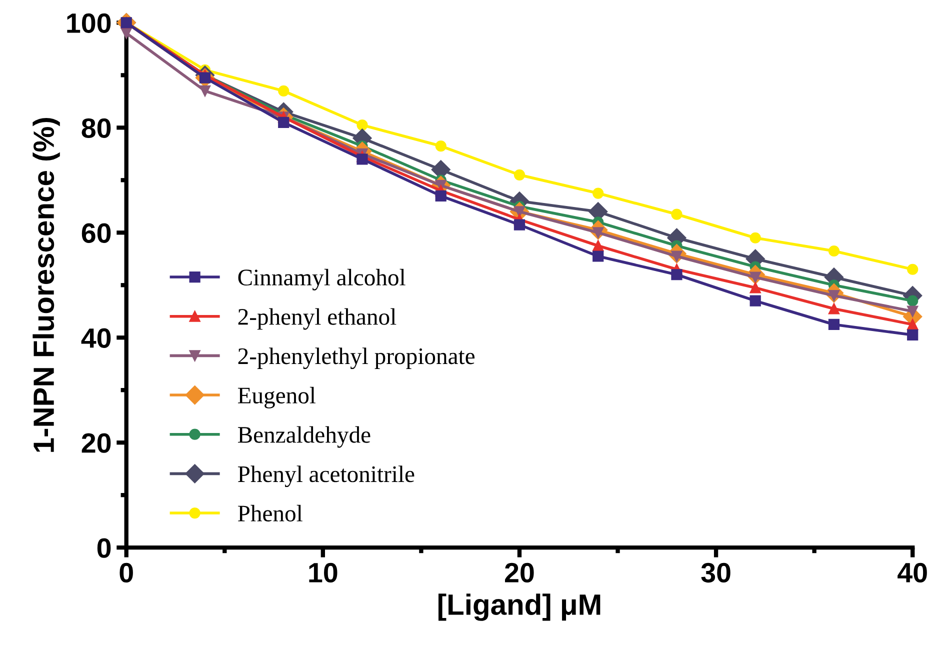  Describe the element at coordinates (126, 572) in the screenshot. I see `x-tick-label: 0` at that location.